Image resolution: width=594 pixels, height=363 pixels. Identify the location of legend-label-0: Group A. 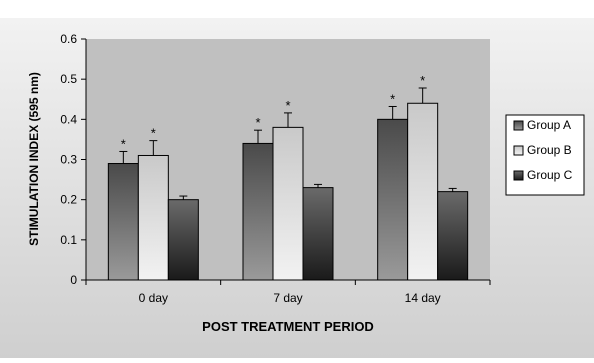
(549, 125).